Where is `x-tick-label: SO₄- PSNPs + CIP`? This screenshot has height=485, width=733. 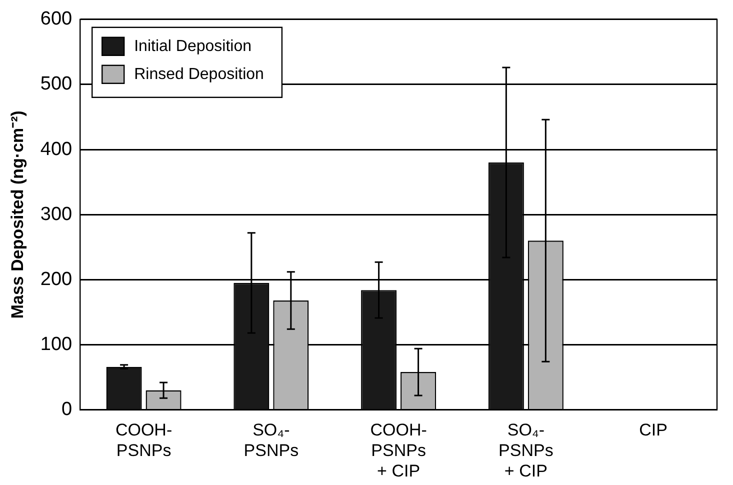 x-tick-label: SO₄- PSNPs + CIP is located at coordinates (526, 450).